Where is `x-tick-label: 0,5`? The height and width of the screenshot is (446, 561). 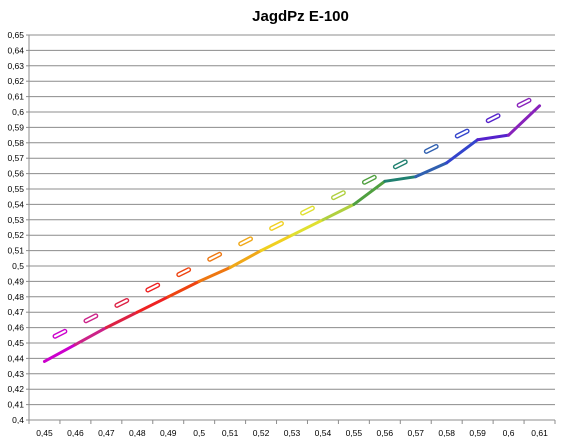 x-tick-label: 0,5 is located at coordinates (199, 433).